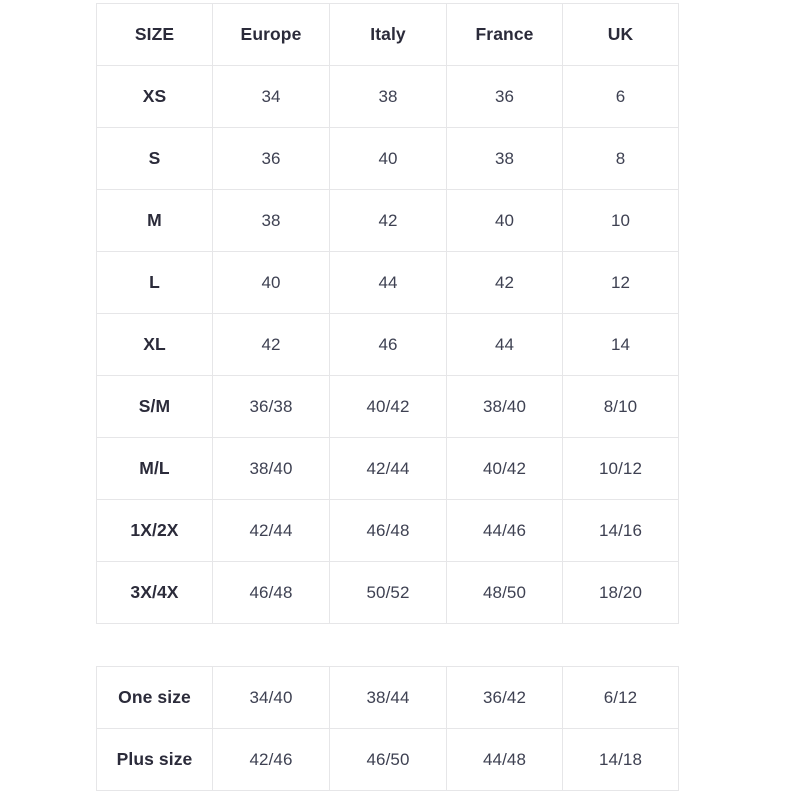  I want to click on cell-1x-2x-europe: 42/44, so click(271, 530).